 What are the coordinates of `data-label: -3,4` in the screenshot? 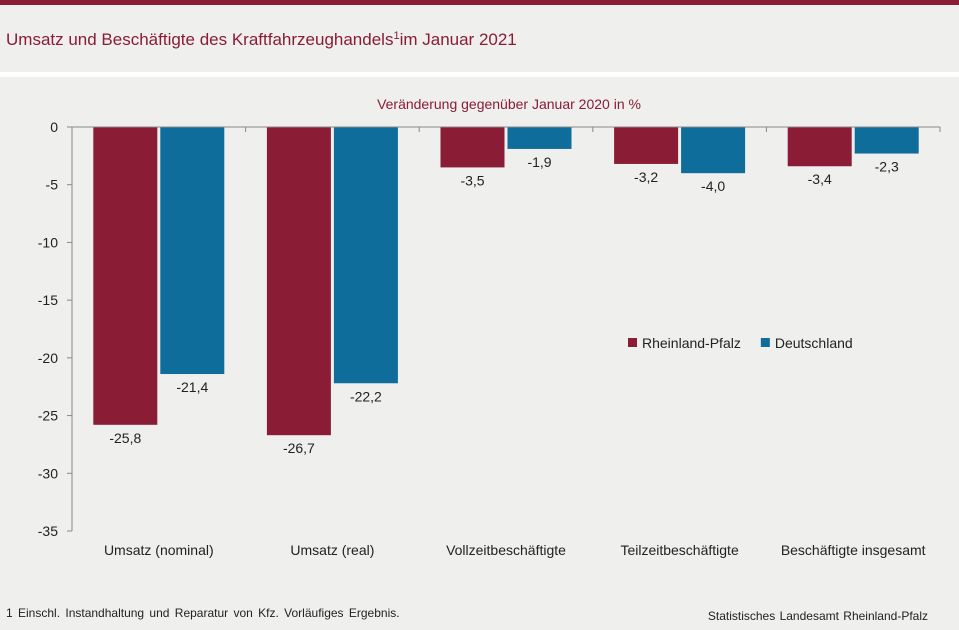 It's located at (820, 179).